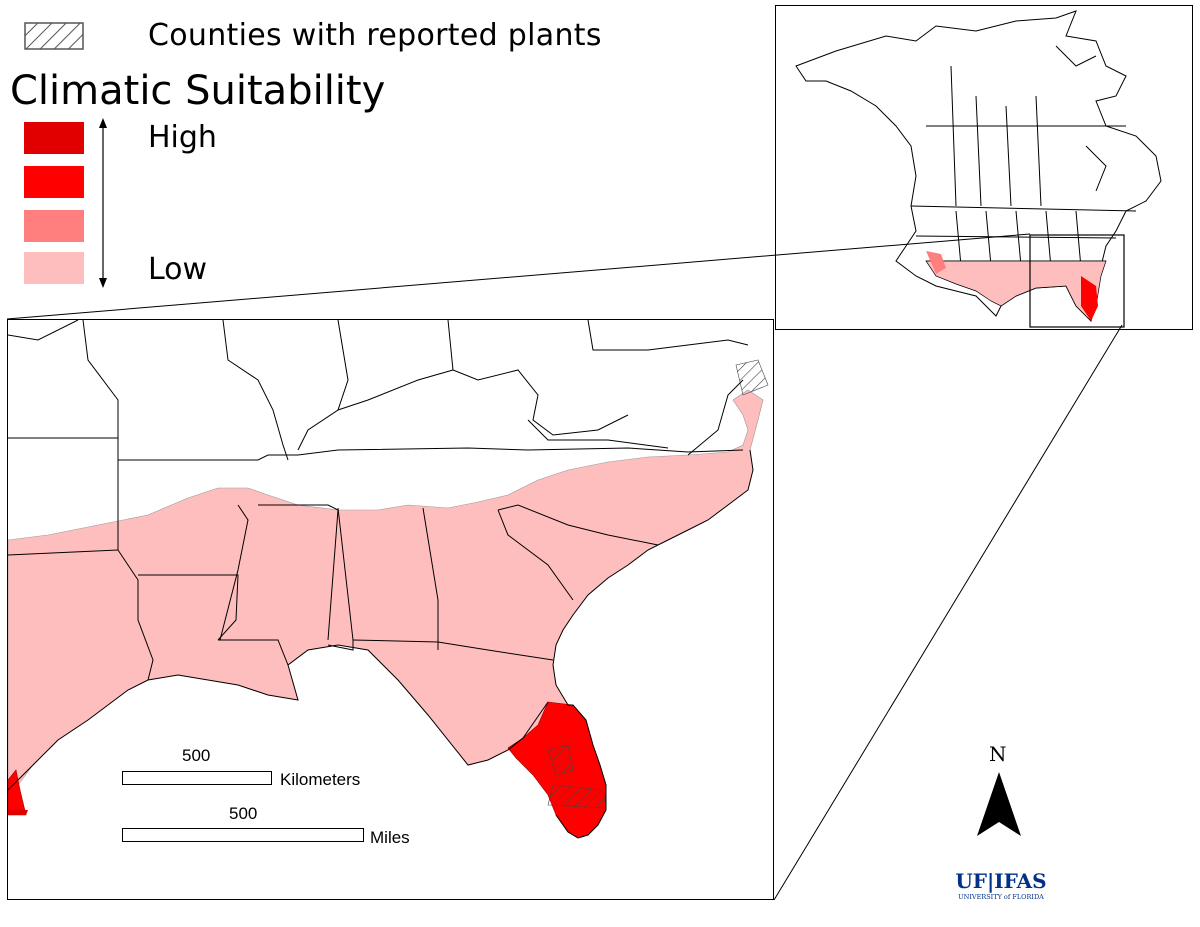  Describe the element at coordinates (320, 779) in the screenshot. I see `scale-km-unit: Kilometers` at that location.